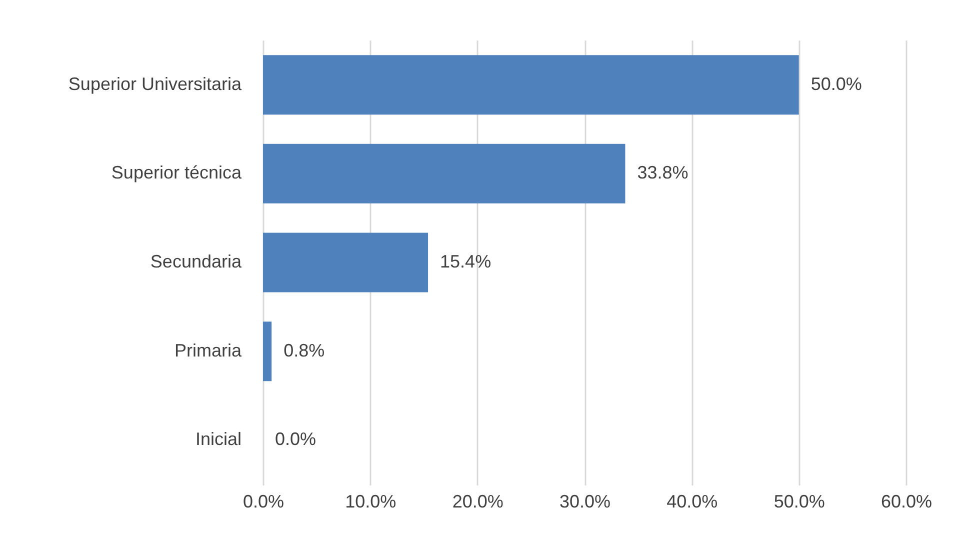  What do you see at coordinates (263, 502) in the screenshot?
I see `x-tick-label: 0.0%` at bounding box center [263, 502].